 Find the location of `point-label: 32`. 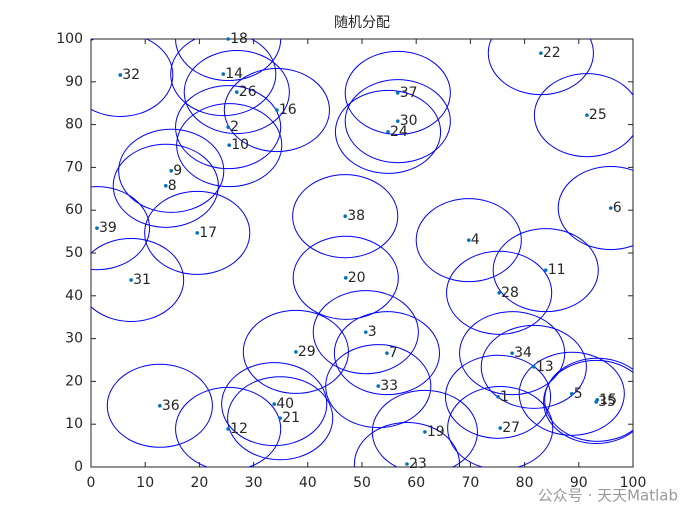

point-label: 32 is located at coordinates (131, 75).